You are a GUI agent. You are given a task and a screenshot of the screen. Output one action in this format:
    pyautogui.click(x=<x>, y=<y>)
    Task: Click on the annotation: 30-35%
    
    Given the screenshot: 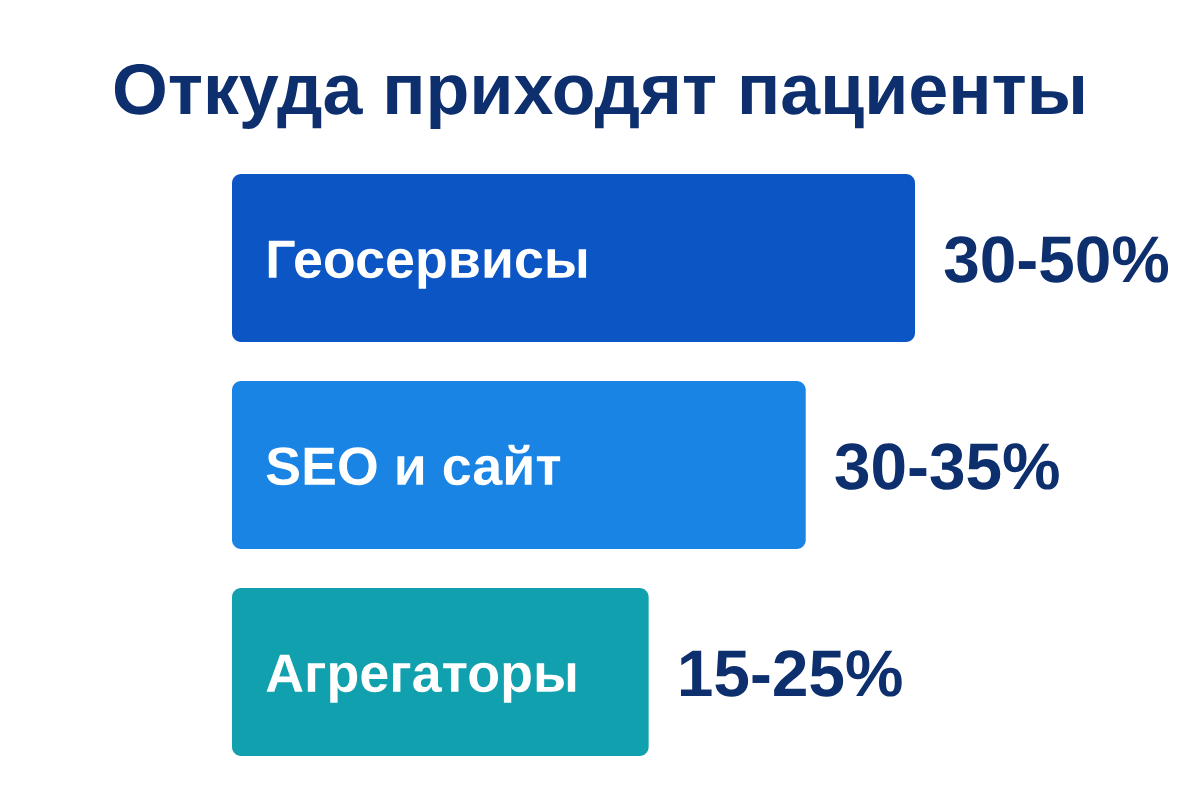 What is the action you would take?
    pyautogui.click(x=947, y=466)
    